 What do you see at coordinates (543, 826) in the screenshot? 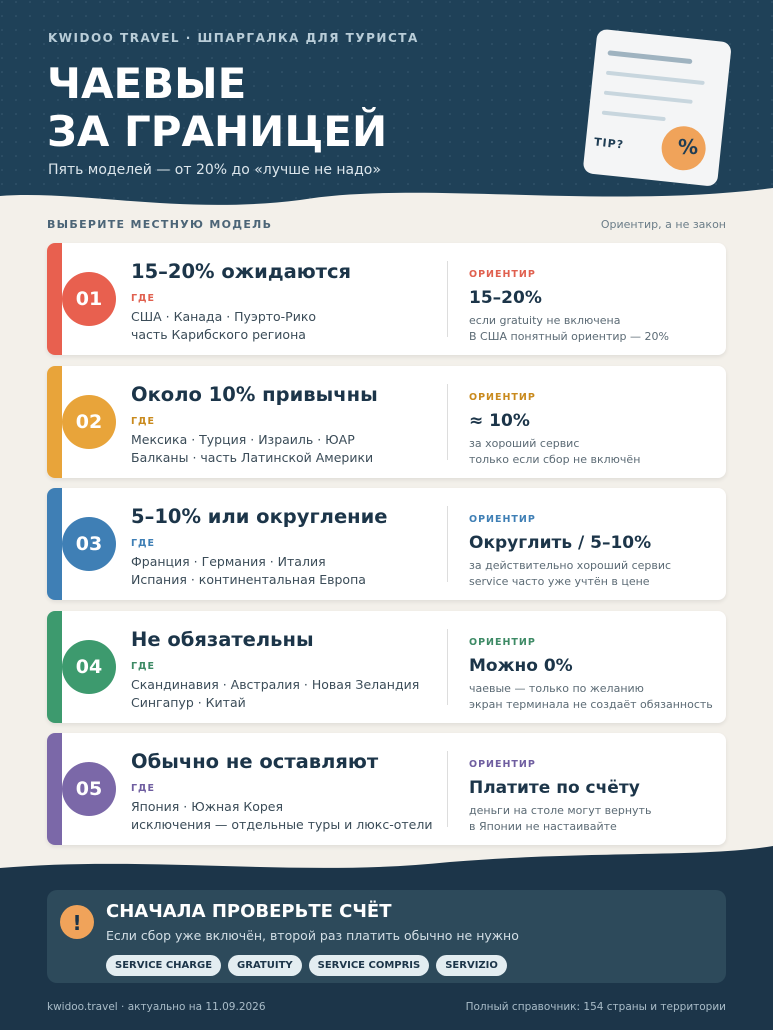
I see `guide-note: в Японии не настаивайте` at bounding box center [543, 826].